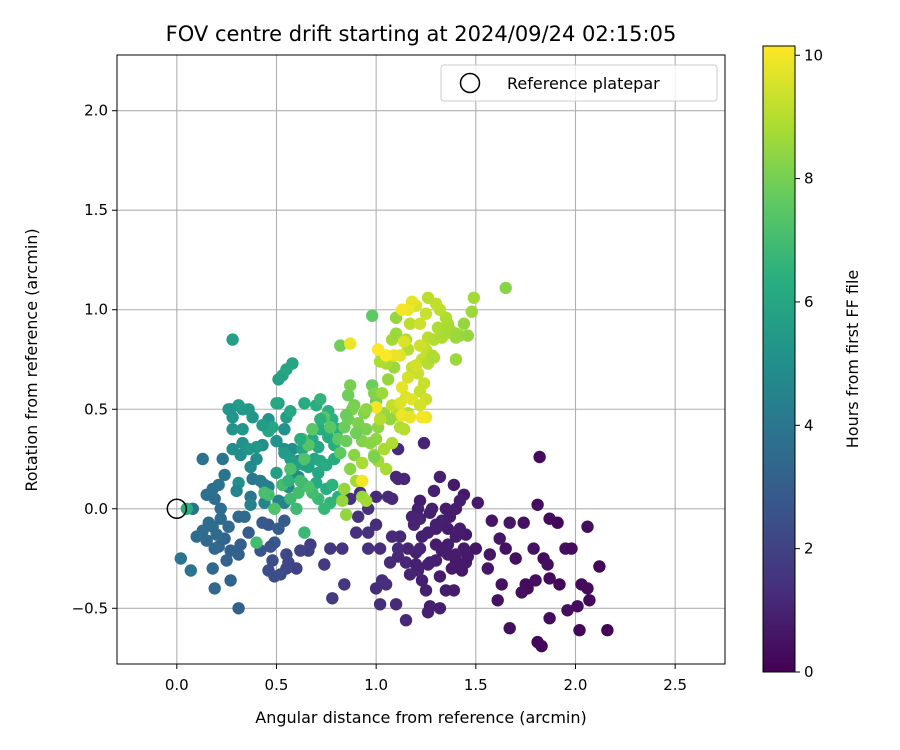 The height and width of the screenshot is (750, 900). Describe the element at coordinates (583, 83) in the screenshot. I see `legend-label: Reference platepar` at that location.